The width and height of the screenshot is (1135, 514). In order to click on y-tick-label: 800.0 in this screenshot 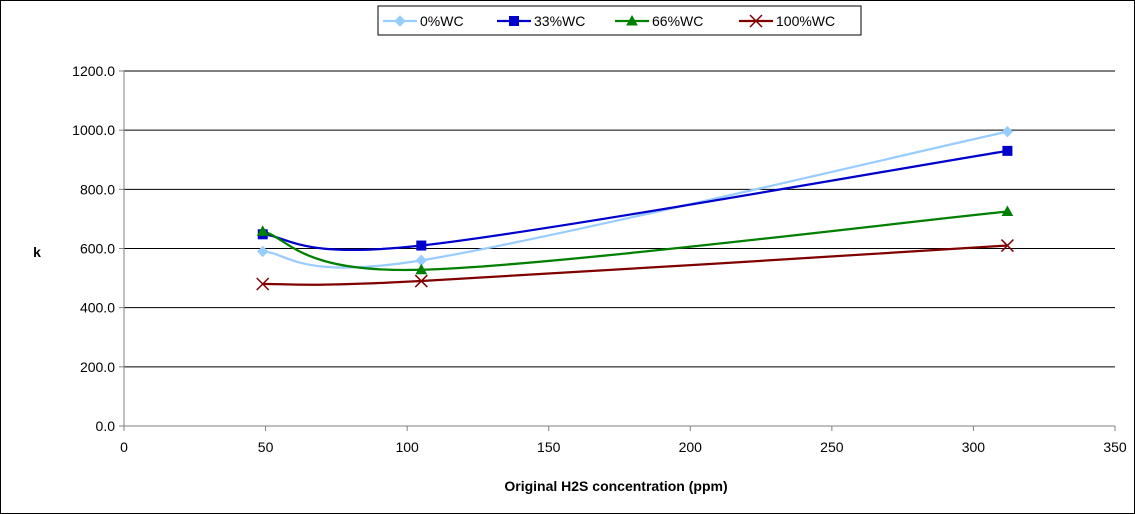, I will do `click(97, 189)`.